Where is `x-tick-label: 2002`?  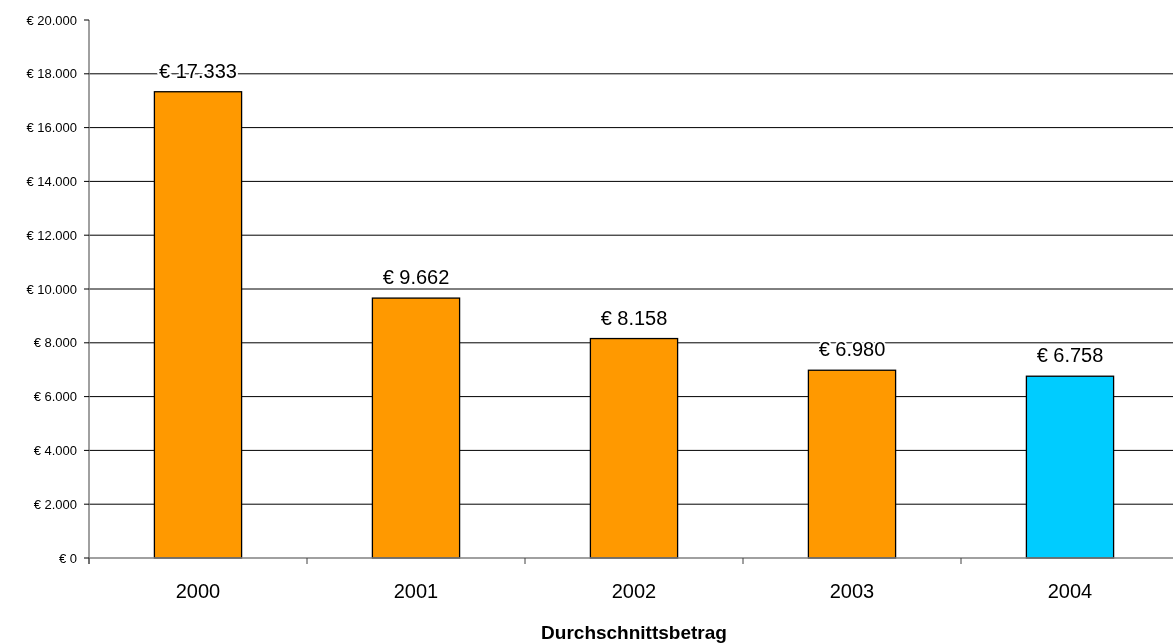
x-tick-label: 2002 is located at coordinates (634, 591).